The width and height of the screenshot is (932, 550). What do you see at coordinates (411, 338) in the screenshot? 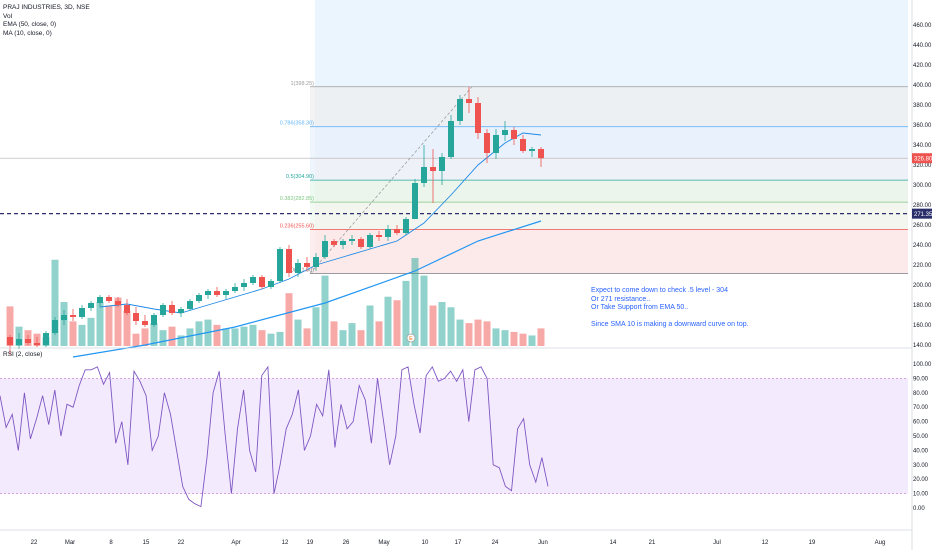
I see `earnings-marker: E` at bounding box center [411, 338].